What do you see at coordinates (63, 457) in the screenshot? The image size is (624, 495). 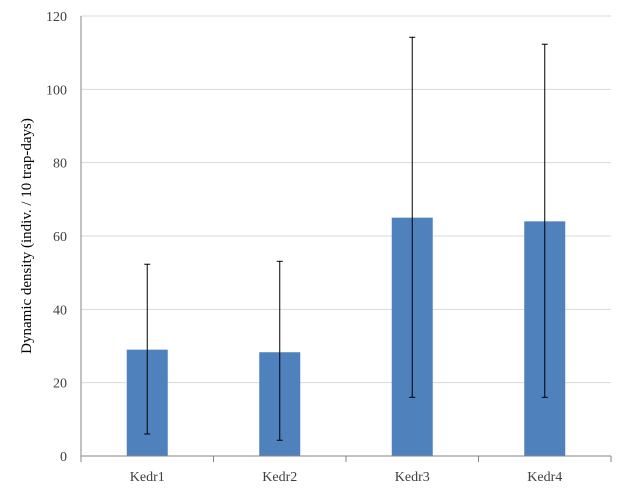 I see `y-tick-label: 0` at bounding box center [63, 457].